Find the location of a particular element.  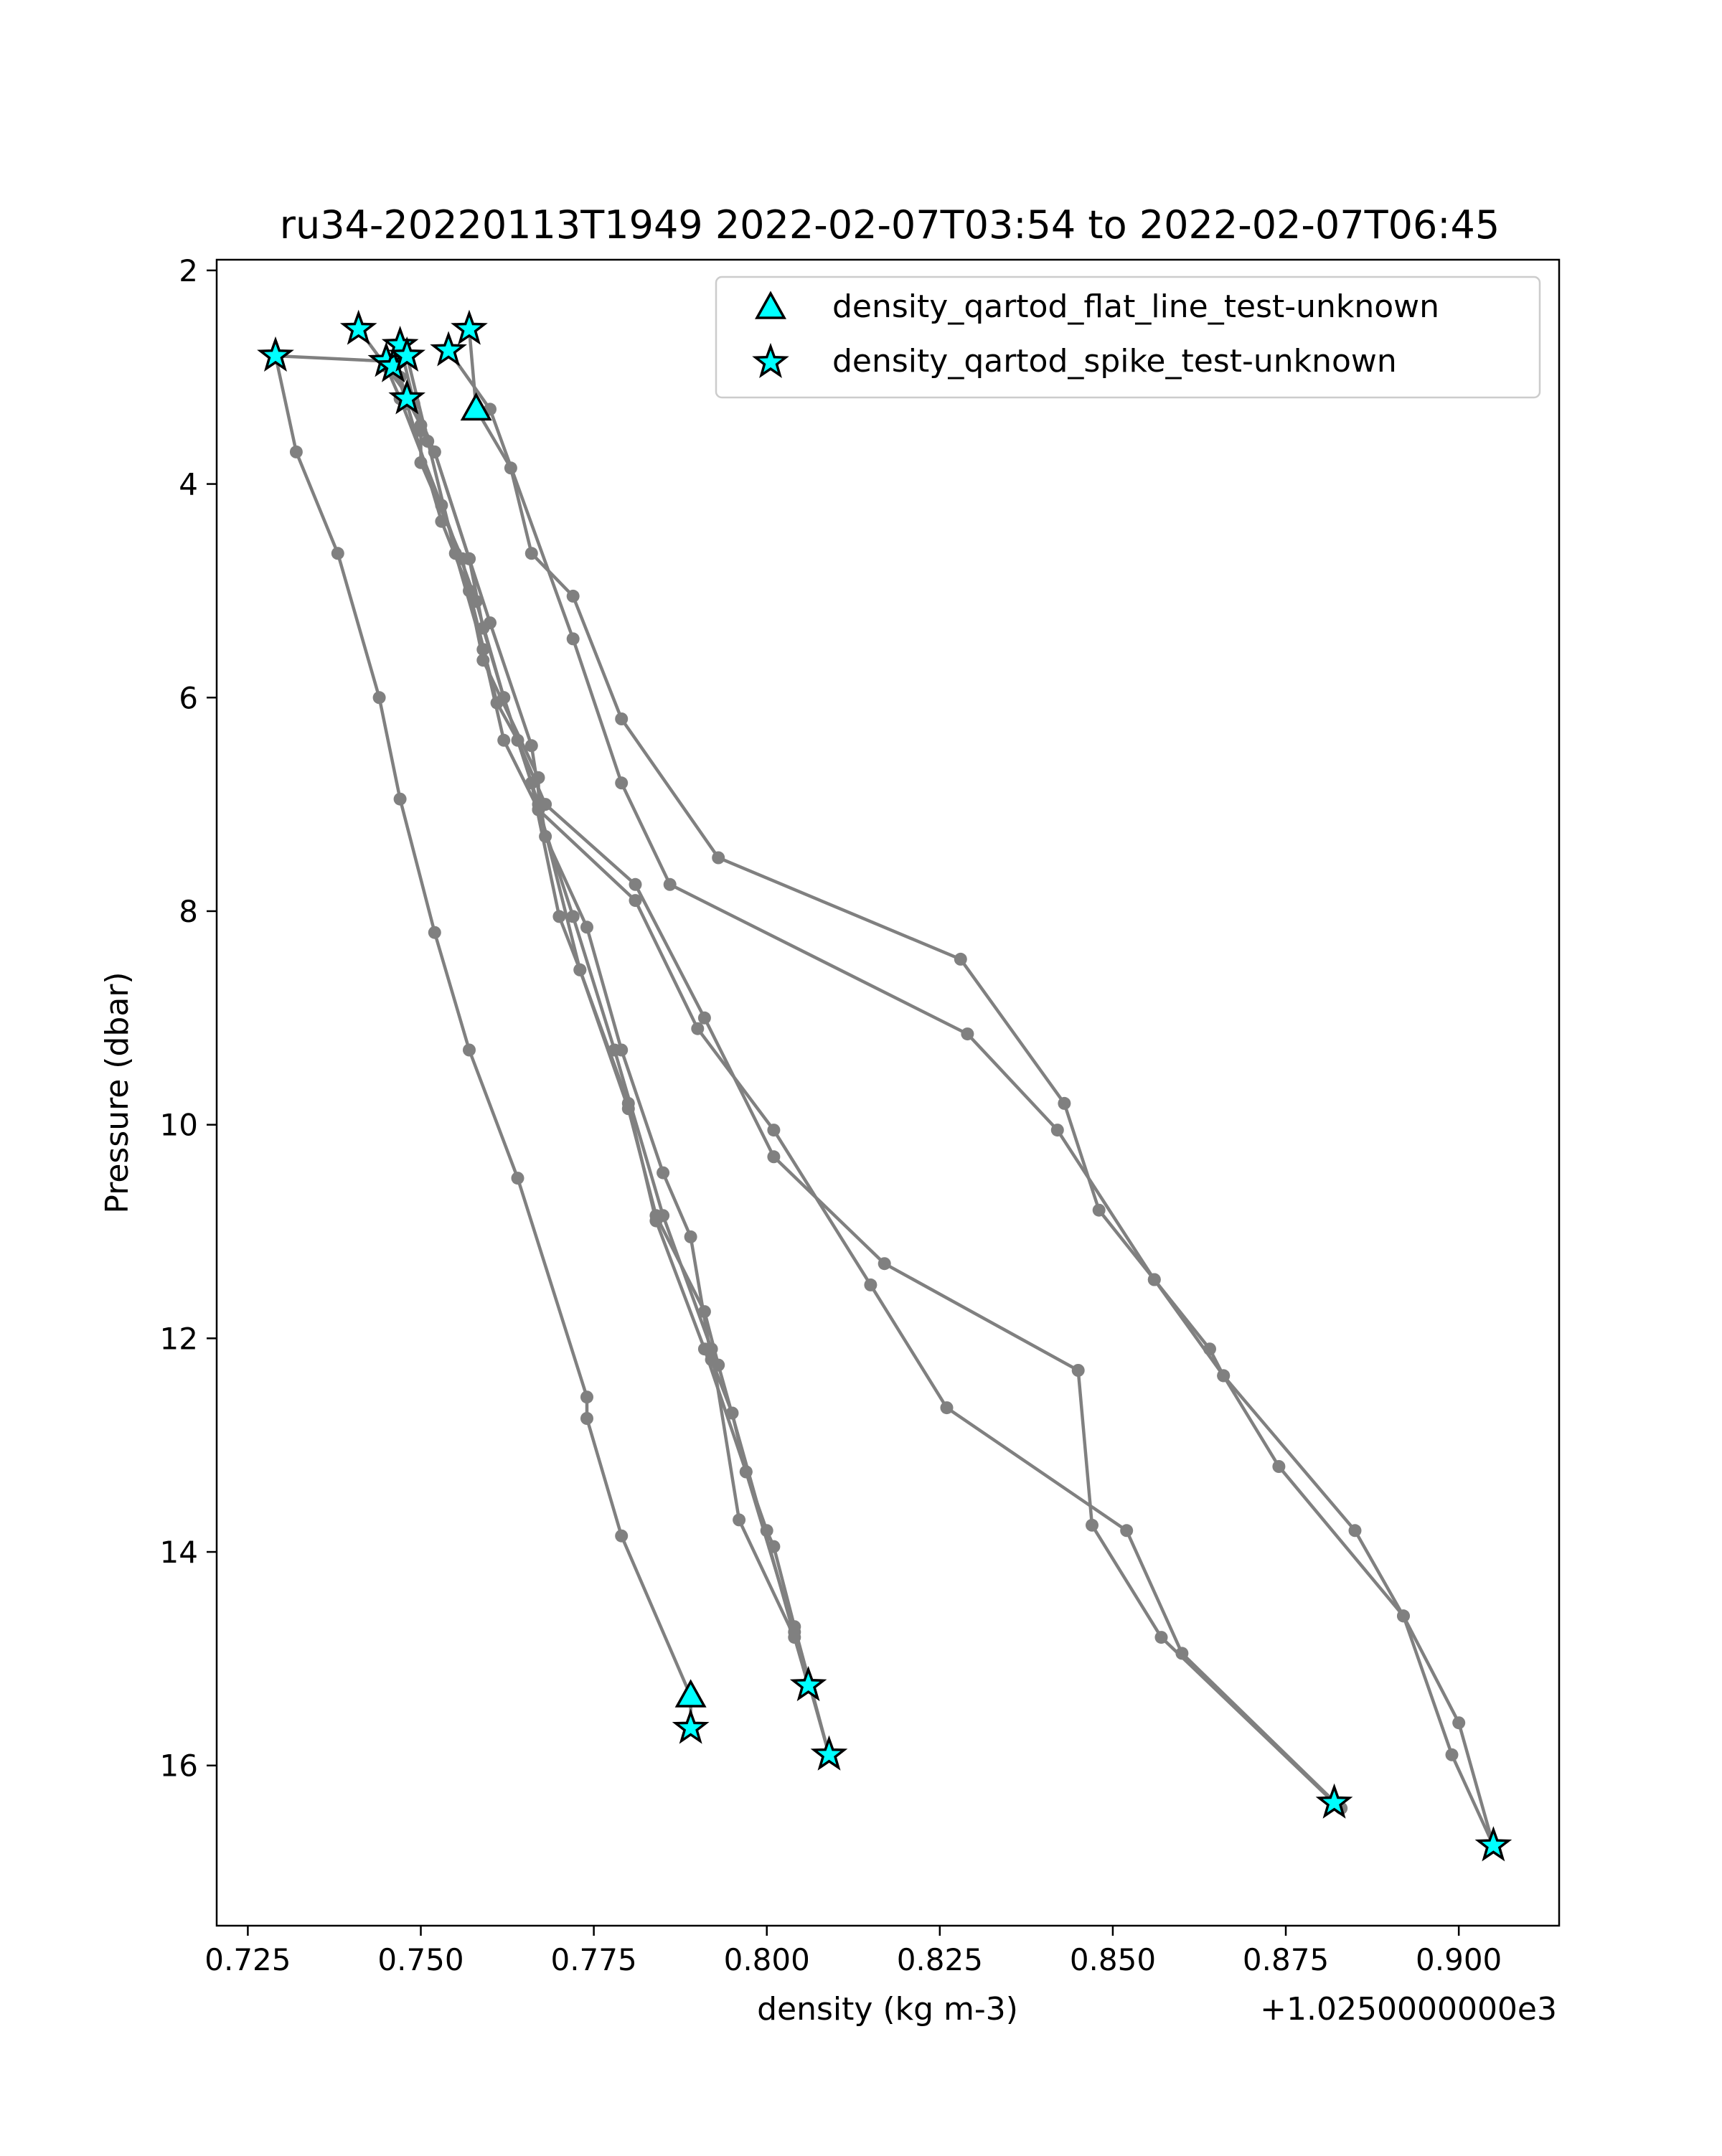

legend-label-spike: density_qartod_spike_test-unknown is located at coordinates (1115, 362).